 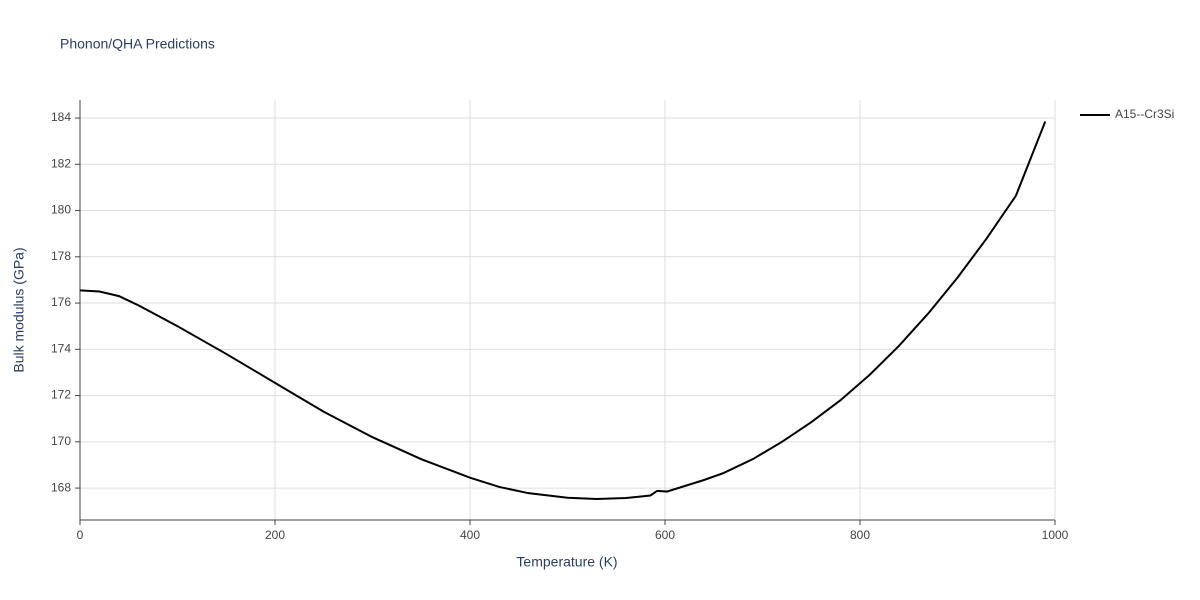 What do you see at coordinates (61, 487) in the screenshot?
I see `y-tick-label: 168` at bounding box center [61, 487].